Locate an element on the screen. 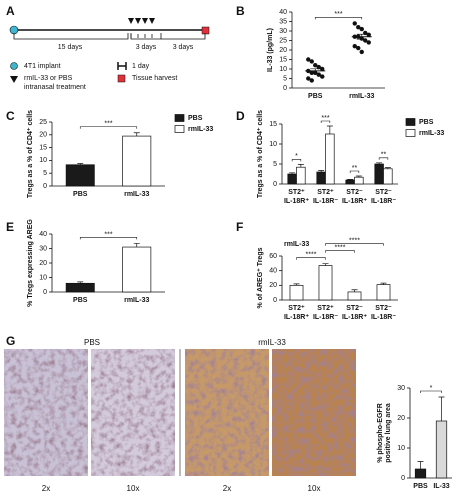  x-tick-label: PBS is located at coordinates (80, 300).